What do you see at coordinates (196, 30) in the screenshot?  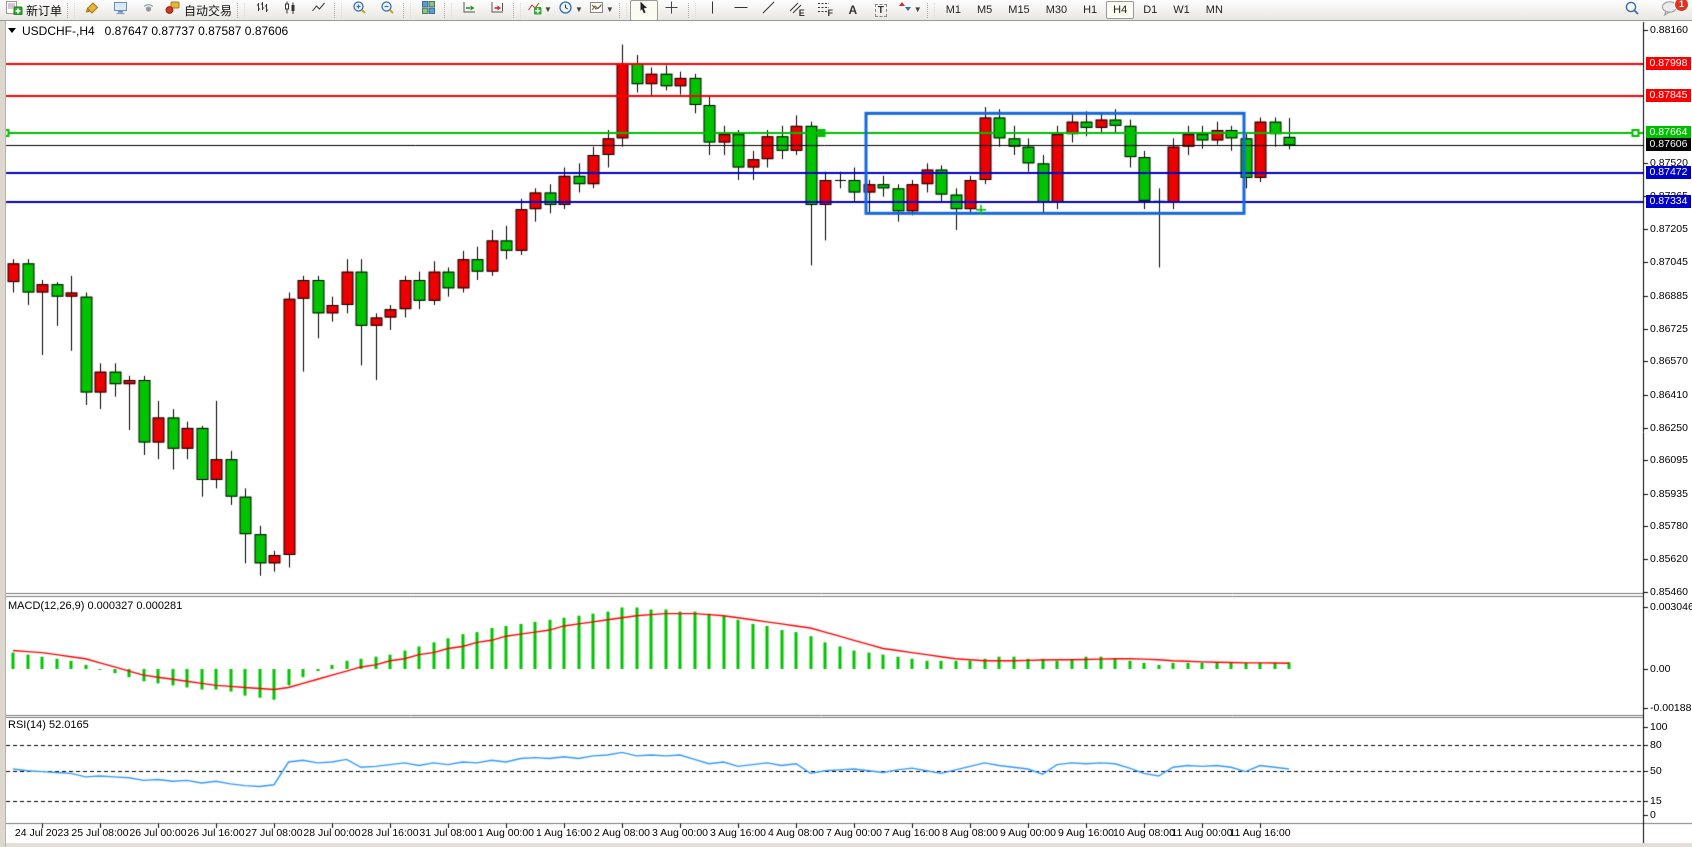 I see `ohlc-values-label: 0.87647 0.87737 0.87587 0.87606` at bounding box center [196, 30].